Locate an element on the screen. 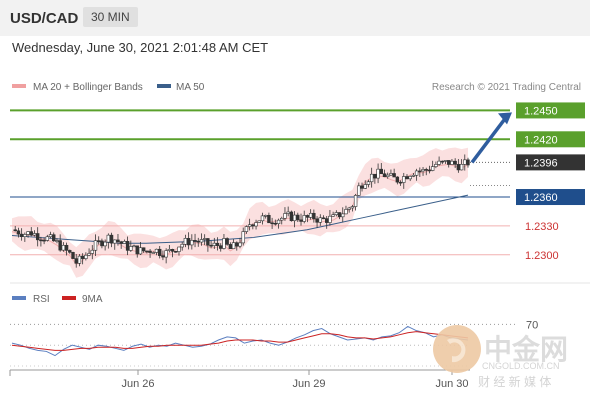  rsi-ma9-line is located at coordinates (240, 341).